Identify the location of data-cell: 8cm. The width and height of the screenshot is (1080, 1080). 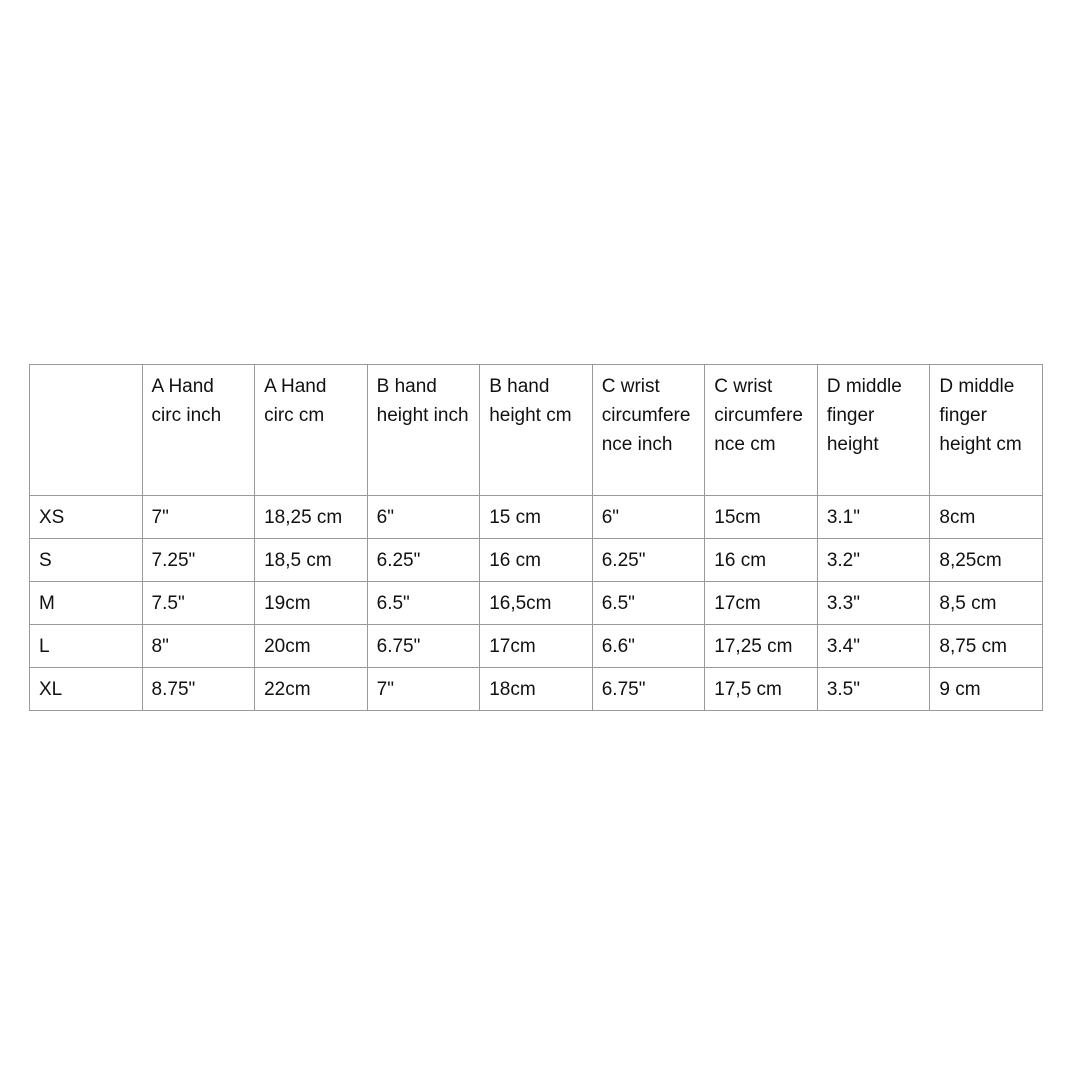
(986, 517).